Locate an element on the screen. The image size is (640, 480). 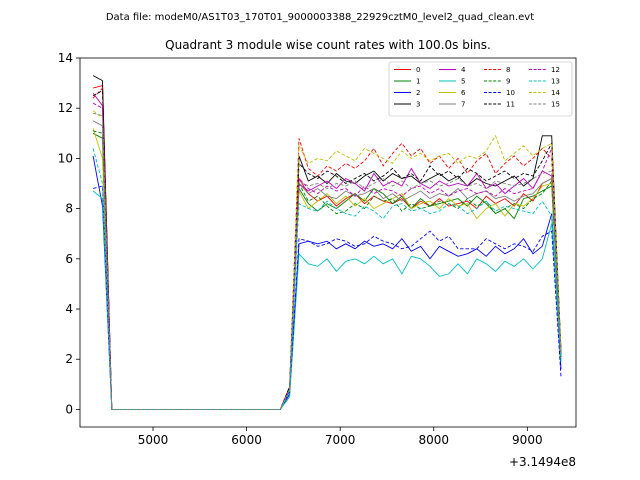
legend-label-5: 5 is located at coordinates (463, 82).